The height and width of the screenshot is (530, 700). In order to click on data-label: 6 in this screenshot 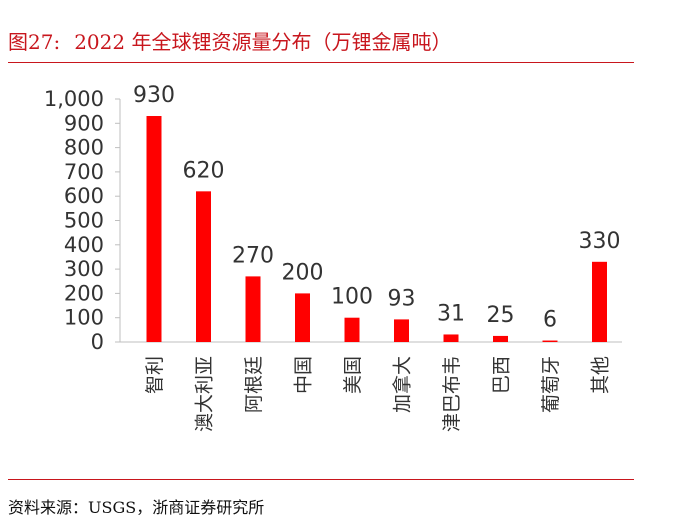, I will do `click(550, 320)`.